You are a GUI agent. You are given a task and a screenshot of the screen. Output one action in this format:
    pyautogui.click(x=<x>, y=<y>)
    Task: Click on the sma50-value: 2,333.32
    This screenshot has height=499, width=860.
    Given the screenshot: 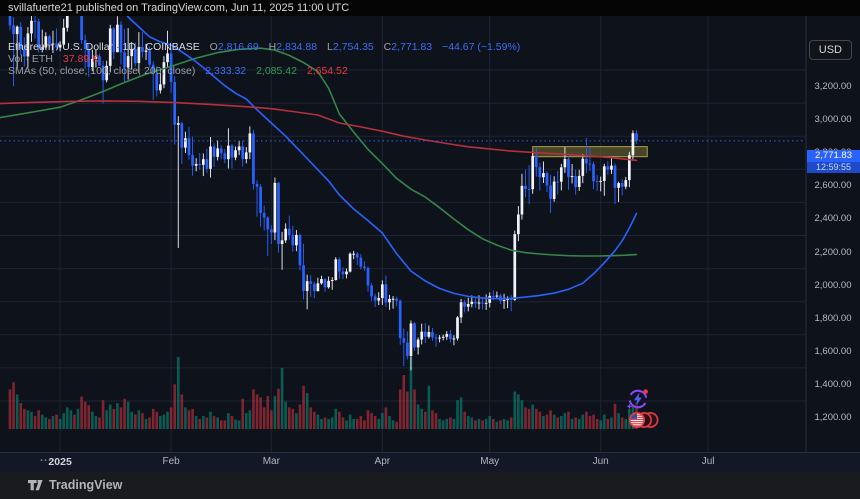 What is the action you would take?
    pyautogui.click(x=226, y=71)
    